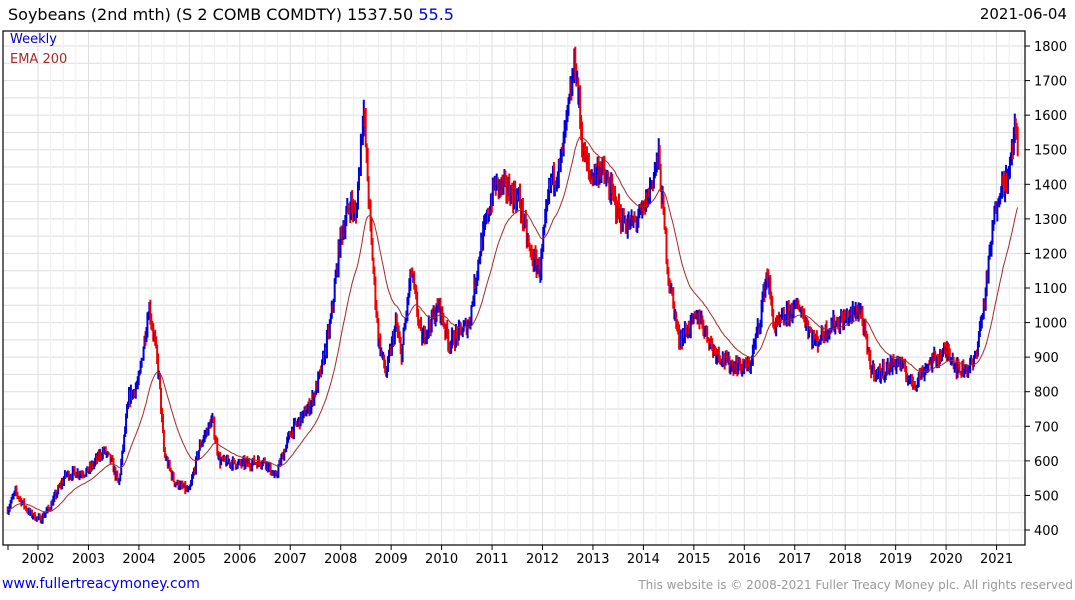 Image resolution: width=1075 pixels, height=600 pixels. What do you see at coordinates (1046, 358) in the screenshot?
I see `y-tick-label: 900` at bounding box center [1046, 358].